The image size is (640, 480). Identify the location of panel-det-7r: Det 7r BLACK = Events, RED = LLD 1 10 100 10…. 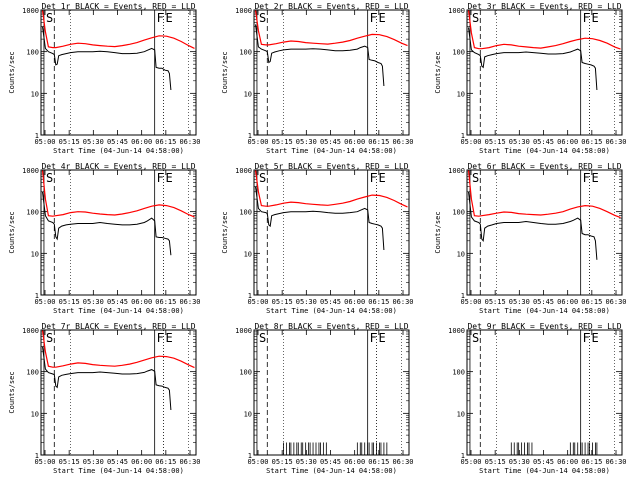
(104, 398).